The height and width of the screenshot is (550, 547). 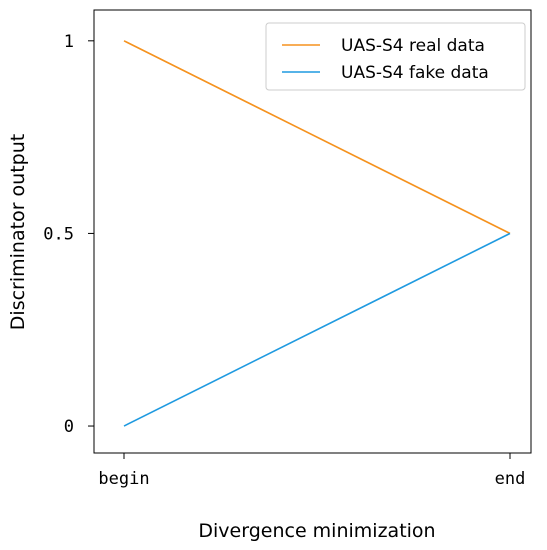 What do you see at coordinates (316, 531) in the screenshot?
I see `x-axis-title: Divergence minimization` at bounding box center [316, 531].